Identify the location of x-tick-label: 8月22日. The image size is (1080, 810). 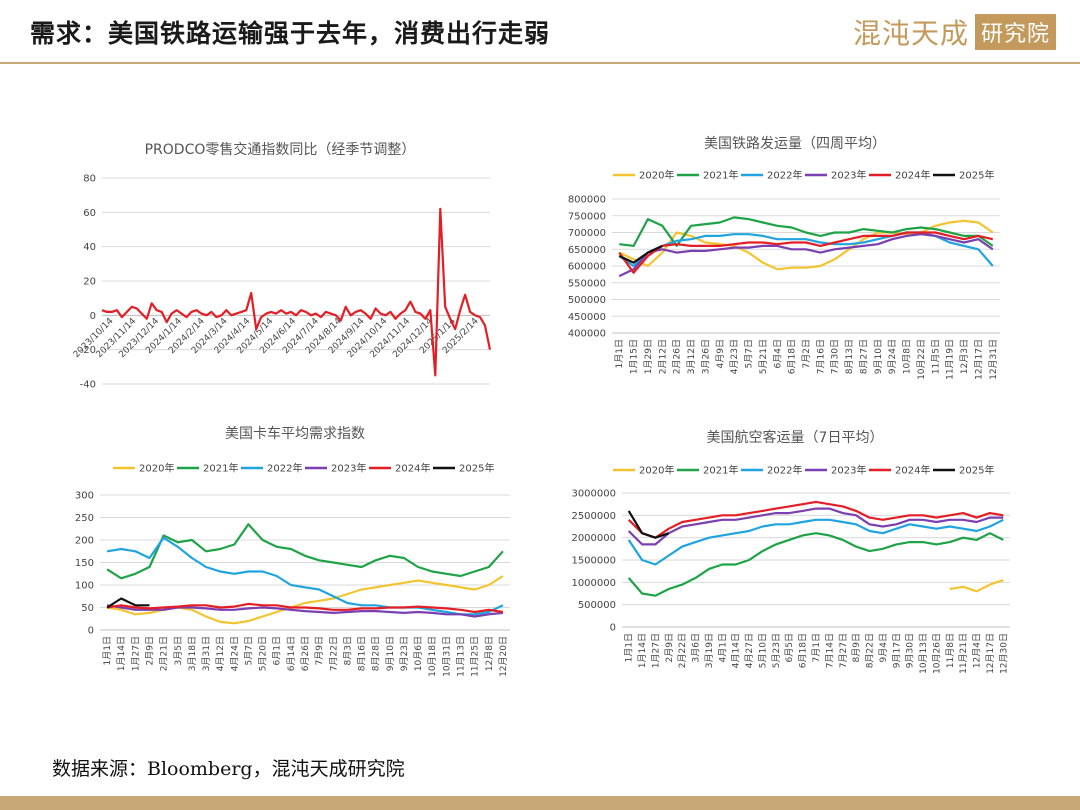
(870, 650).